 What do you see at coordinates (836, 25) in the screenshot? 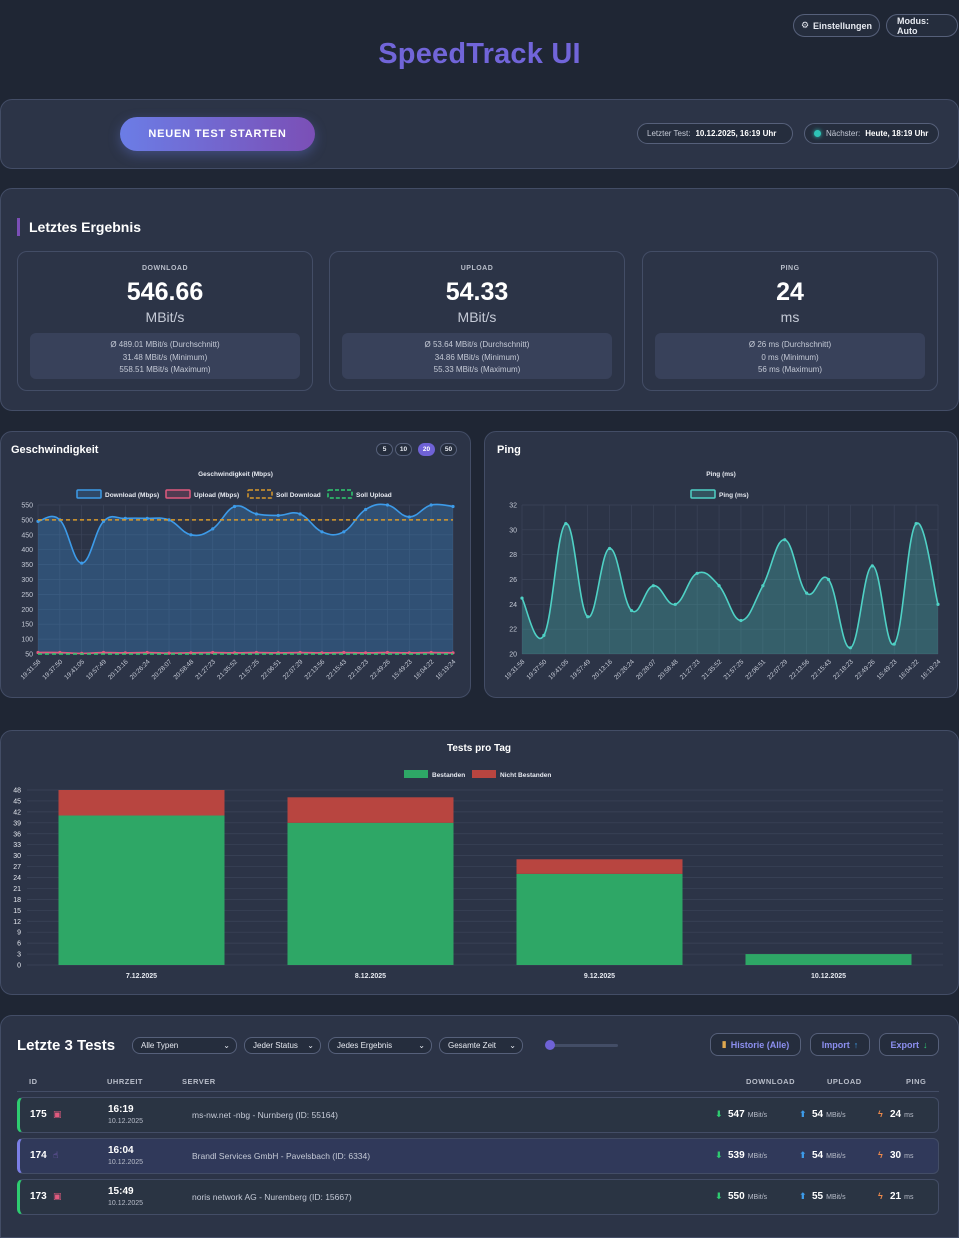
I see `settings-button: ⚙ Einstellungen` at bounding box center [836, 25].